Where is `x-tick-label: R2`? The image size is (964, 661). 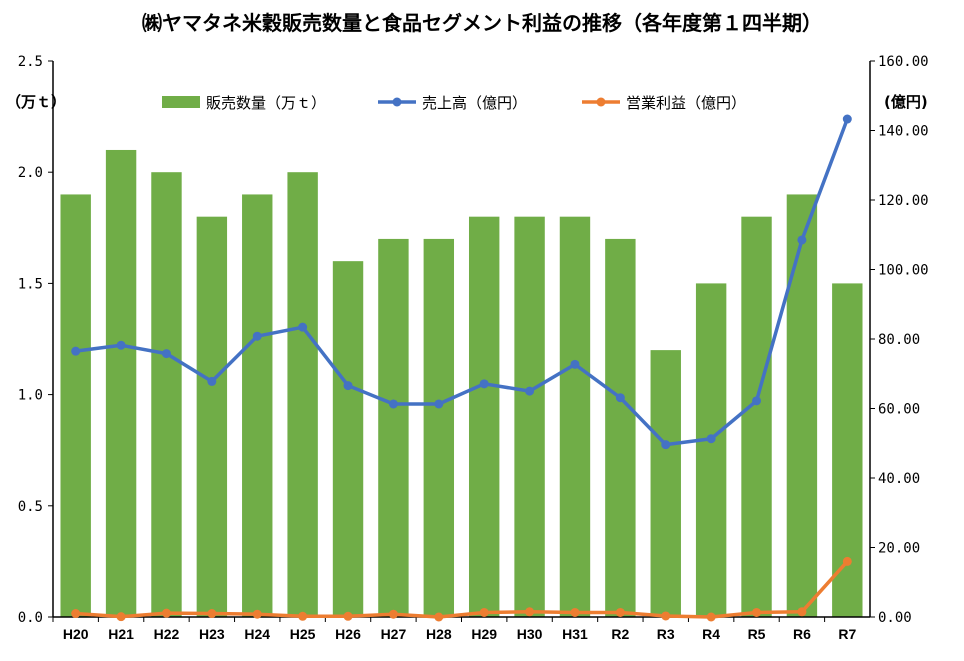 x-tick-label: R2 is located at coordinates (620, 634).